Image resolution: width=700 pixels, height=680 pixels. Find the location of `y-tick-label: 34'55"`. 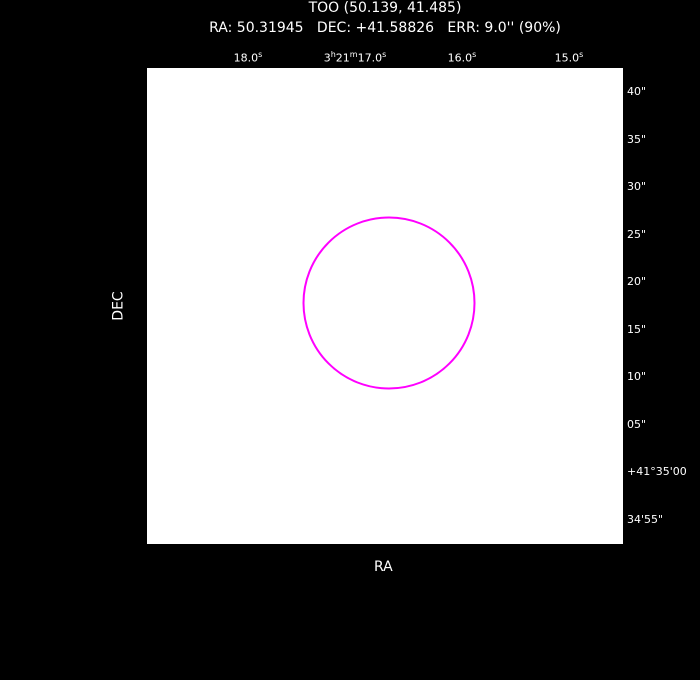

y-tick-label: 34'55" is located at coordinates (645, 519).